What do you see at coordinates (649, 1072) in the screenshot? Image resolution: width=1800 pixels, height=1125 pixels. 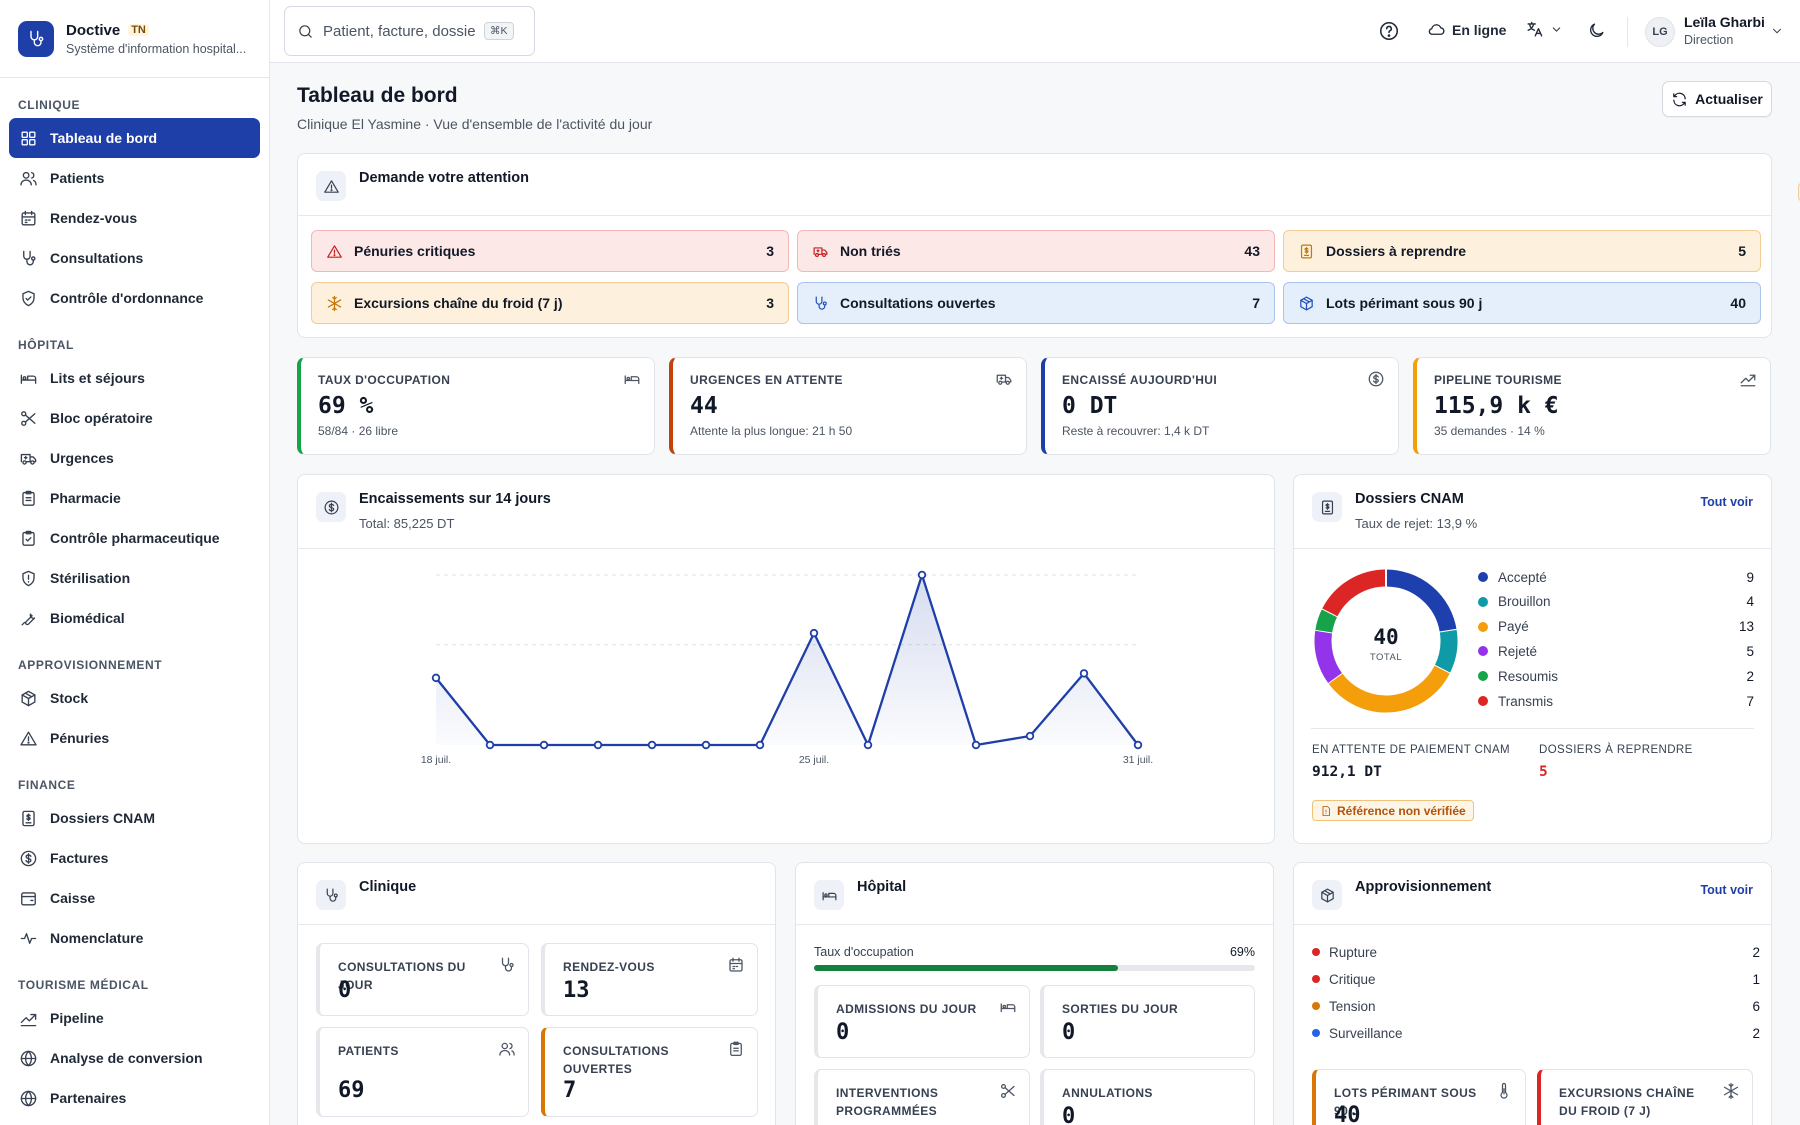 I see `clinique-stat-card: CONSULTATIONS OUVERTES 7` at bounding box center [649, 1072].